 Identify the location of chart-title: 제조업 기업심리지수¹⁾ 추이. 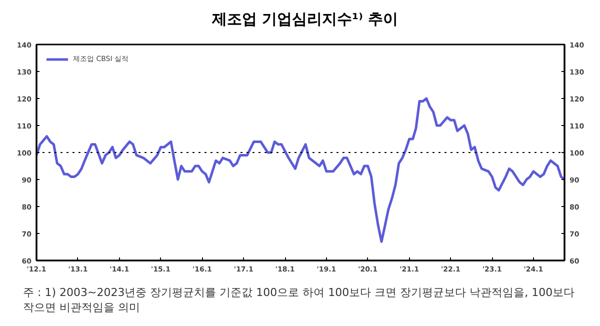
(305, 19).